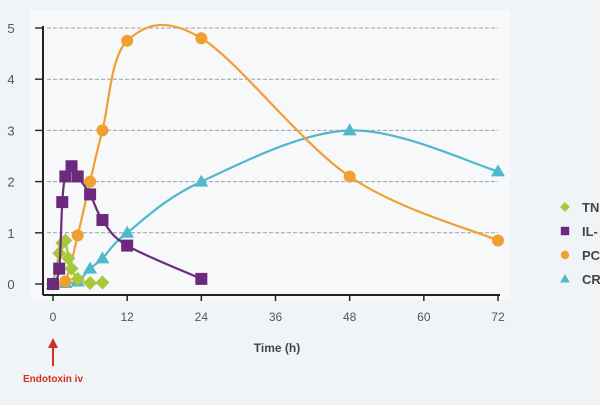  What do you see at coordinates (579, 231) in the screenshot?
I see `legend-item: IL-` at bounding box center [579, 231].